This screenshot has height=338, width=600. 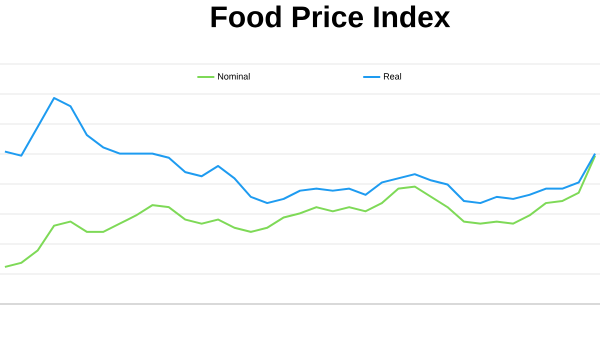 What do you see at coordinates (331, 17) in the screenshot?
I see `chart-title: Food Price Index` at bounding box center [331, 17].